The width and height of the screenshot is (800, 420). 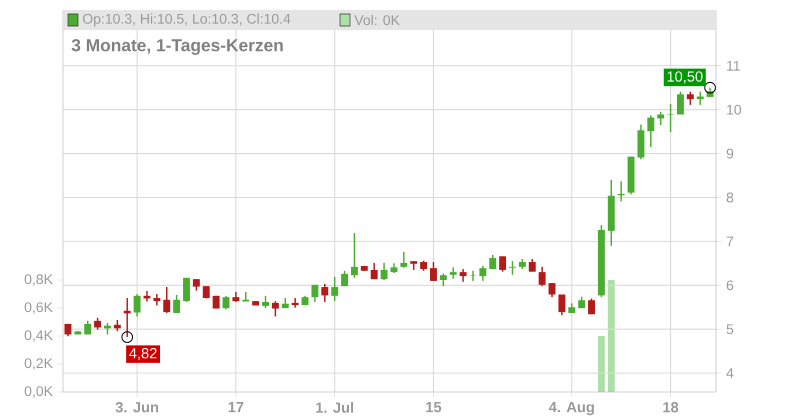 I want to click on annotation: 4,82, so click(x=143, y=354).